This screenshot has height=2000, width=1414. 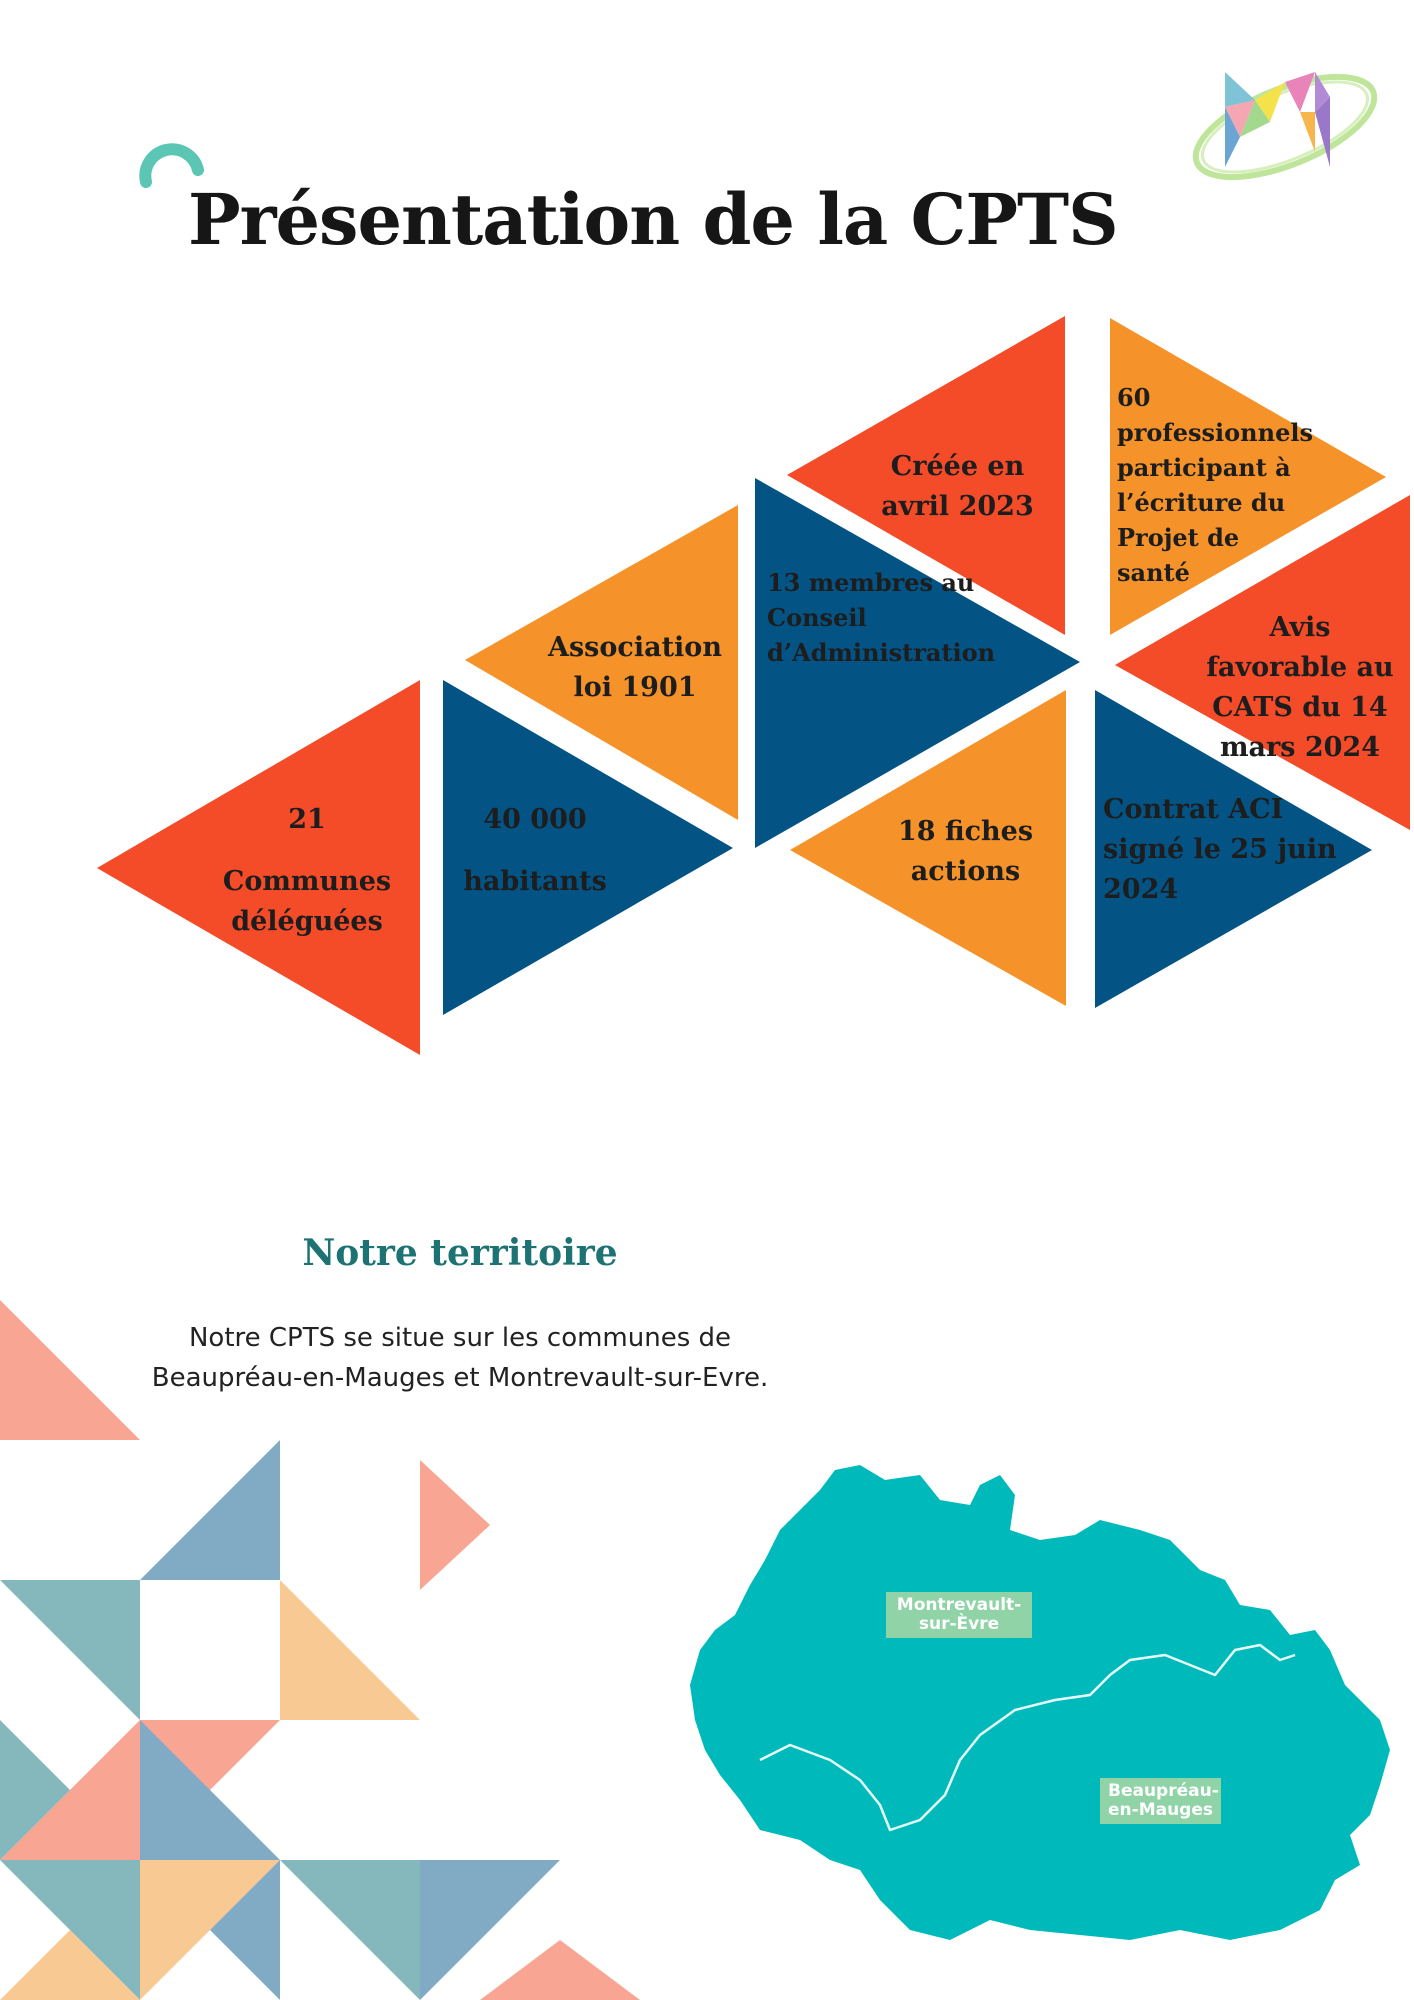 I want to click on habitants-label: habitants, so click(x=535, y=881).